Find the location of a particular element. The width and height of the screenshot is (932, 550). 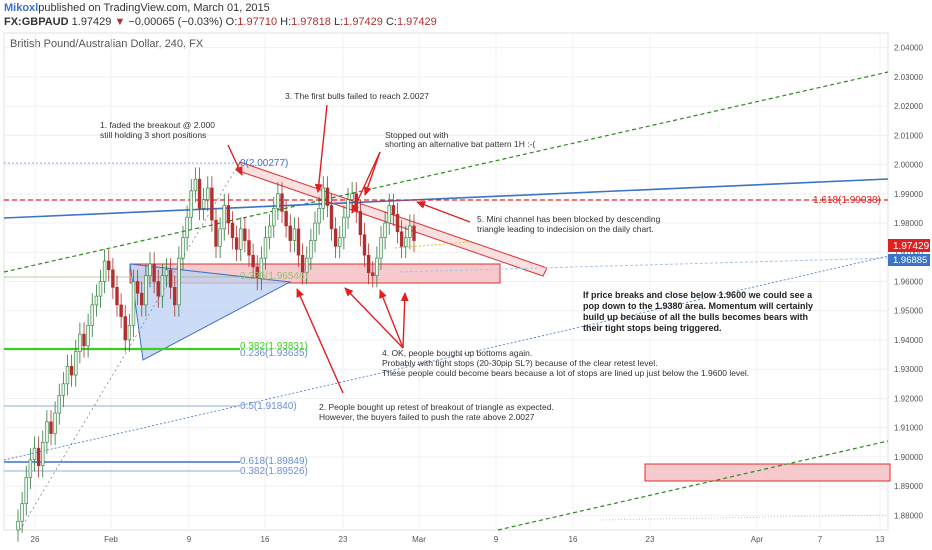

y-tick-label: 1.96000 is located at coordinates (908, 282).